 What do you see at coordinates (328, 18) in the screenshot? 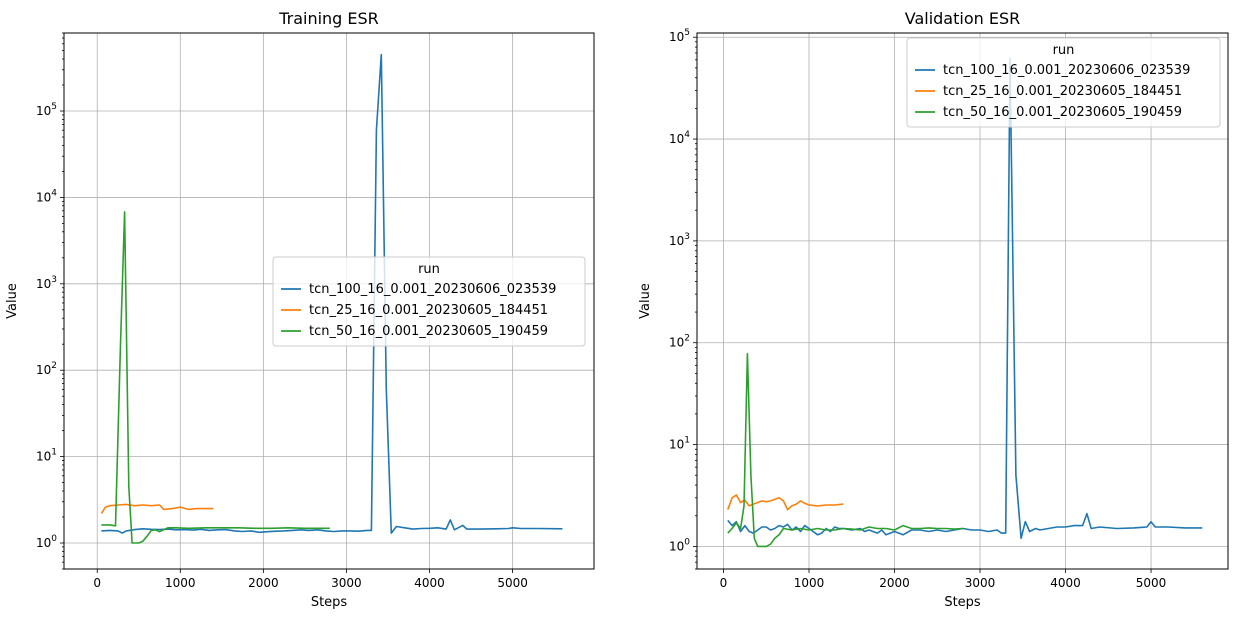
I see `chart-title: Training ESR` at bounding box center [328, 18].